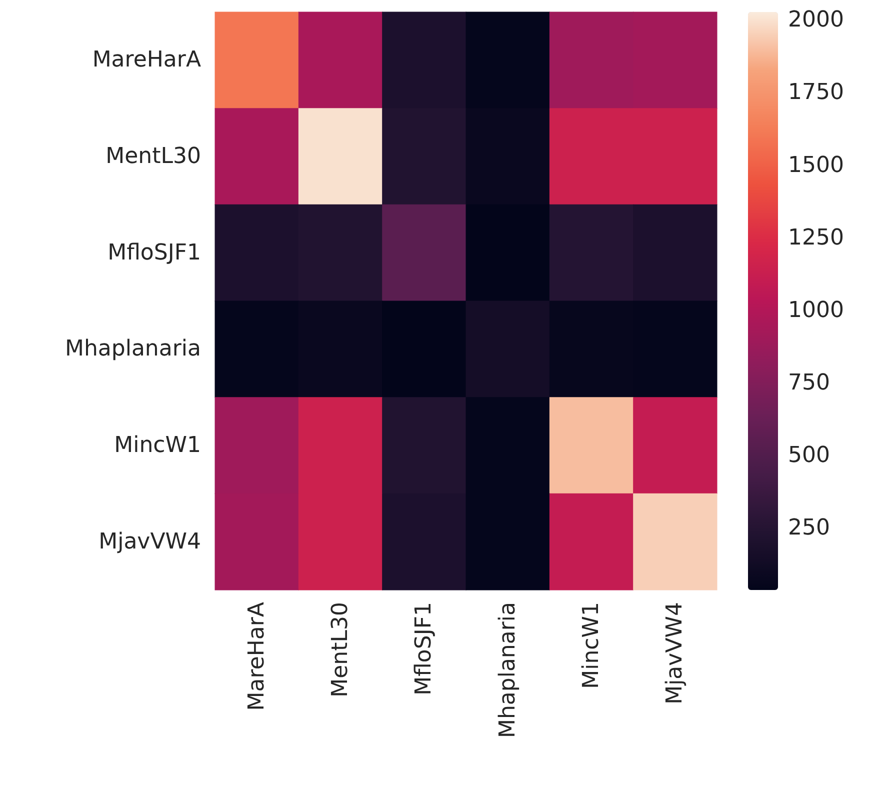 This screenshot has height=794, width=876. I want to click on color-bar-label: 1250, so click(816, 237).